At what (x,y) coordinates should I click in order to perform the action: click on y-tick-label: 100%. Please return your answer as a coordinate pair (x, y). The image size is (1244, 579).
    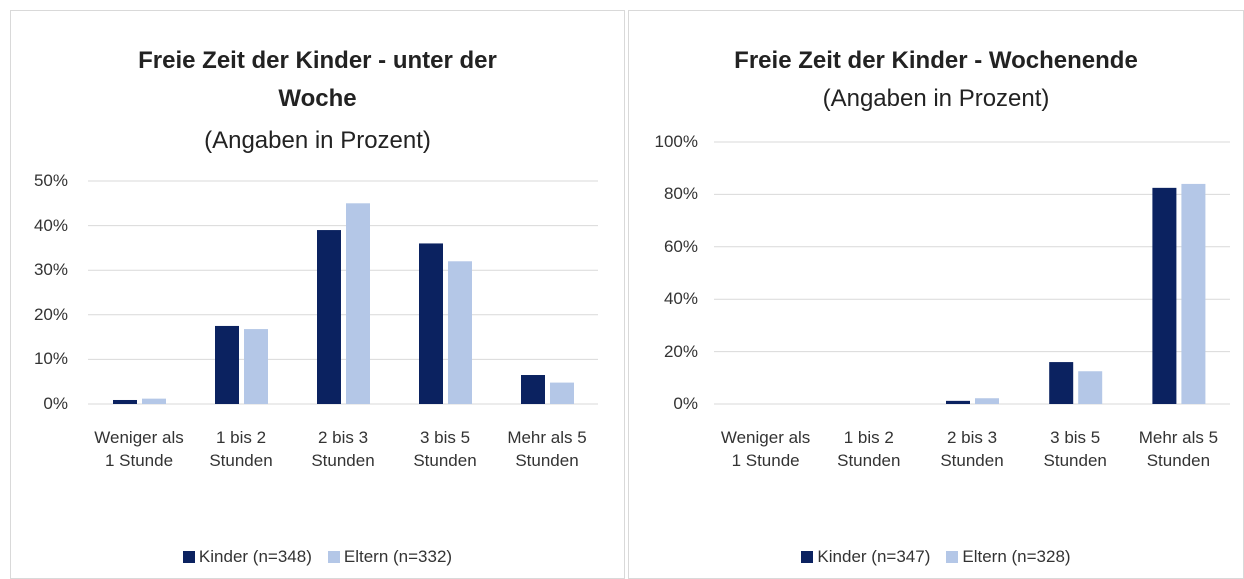
    Looking at the image, I should click on (676, 141).